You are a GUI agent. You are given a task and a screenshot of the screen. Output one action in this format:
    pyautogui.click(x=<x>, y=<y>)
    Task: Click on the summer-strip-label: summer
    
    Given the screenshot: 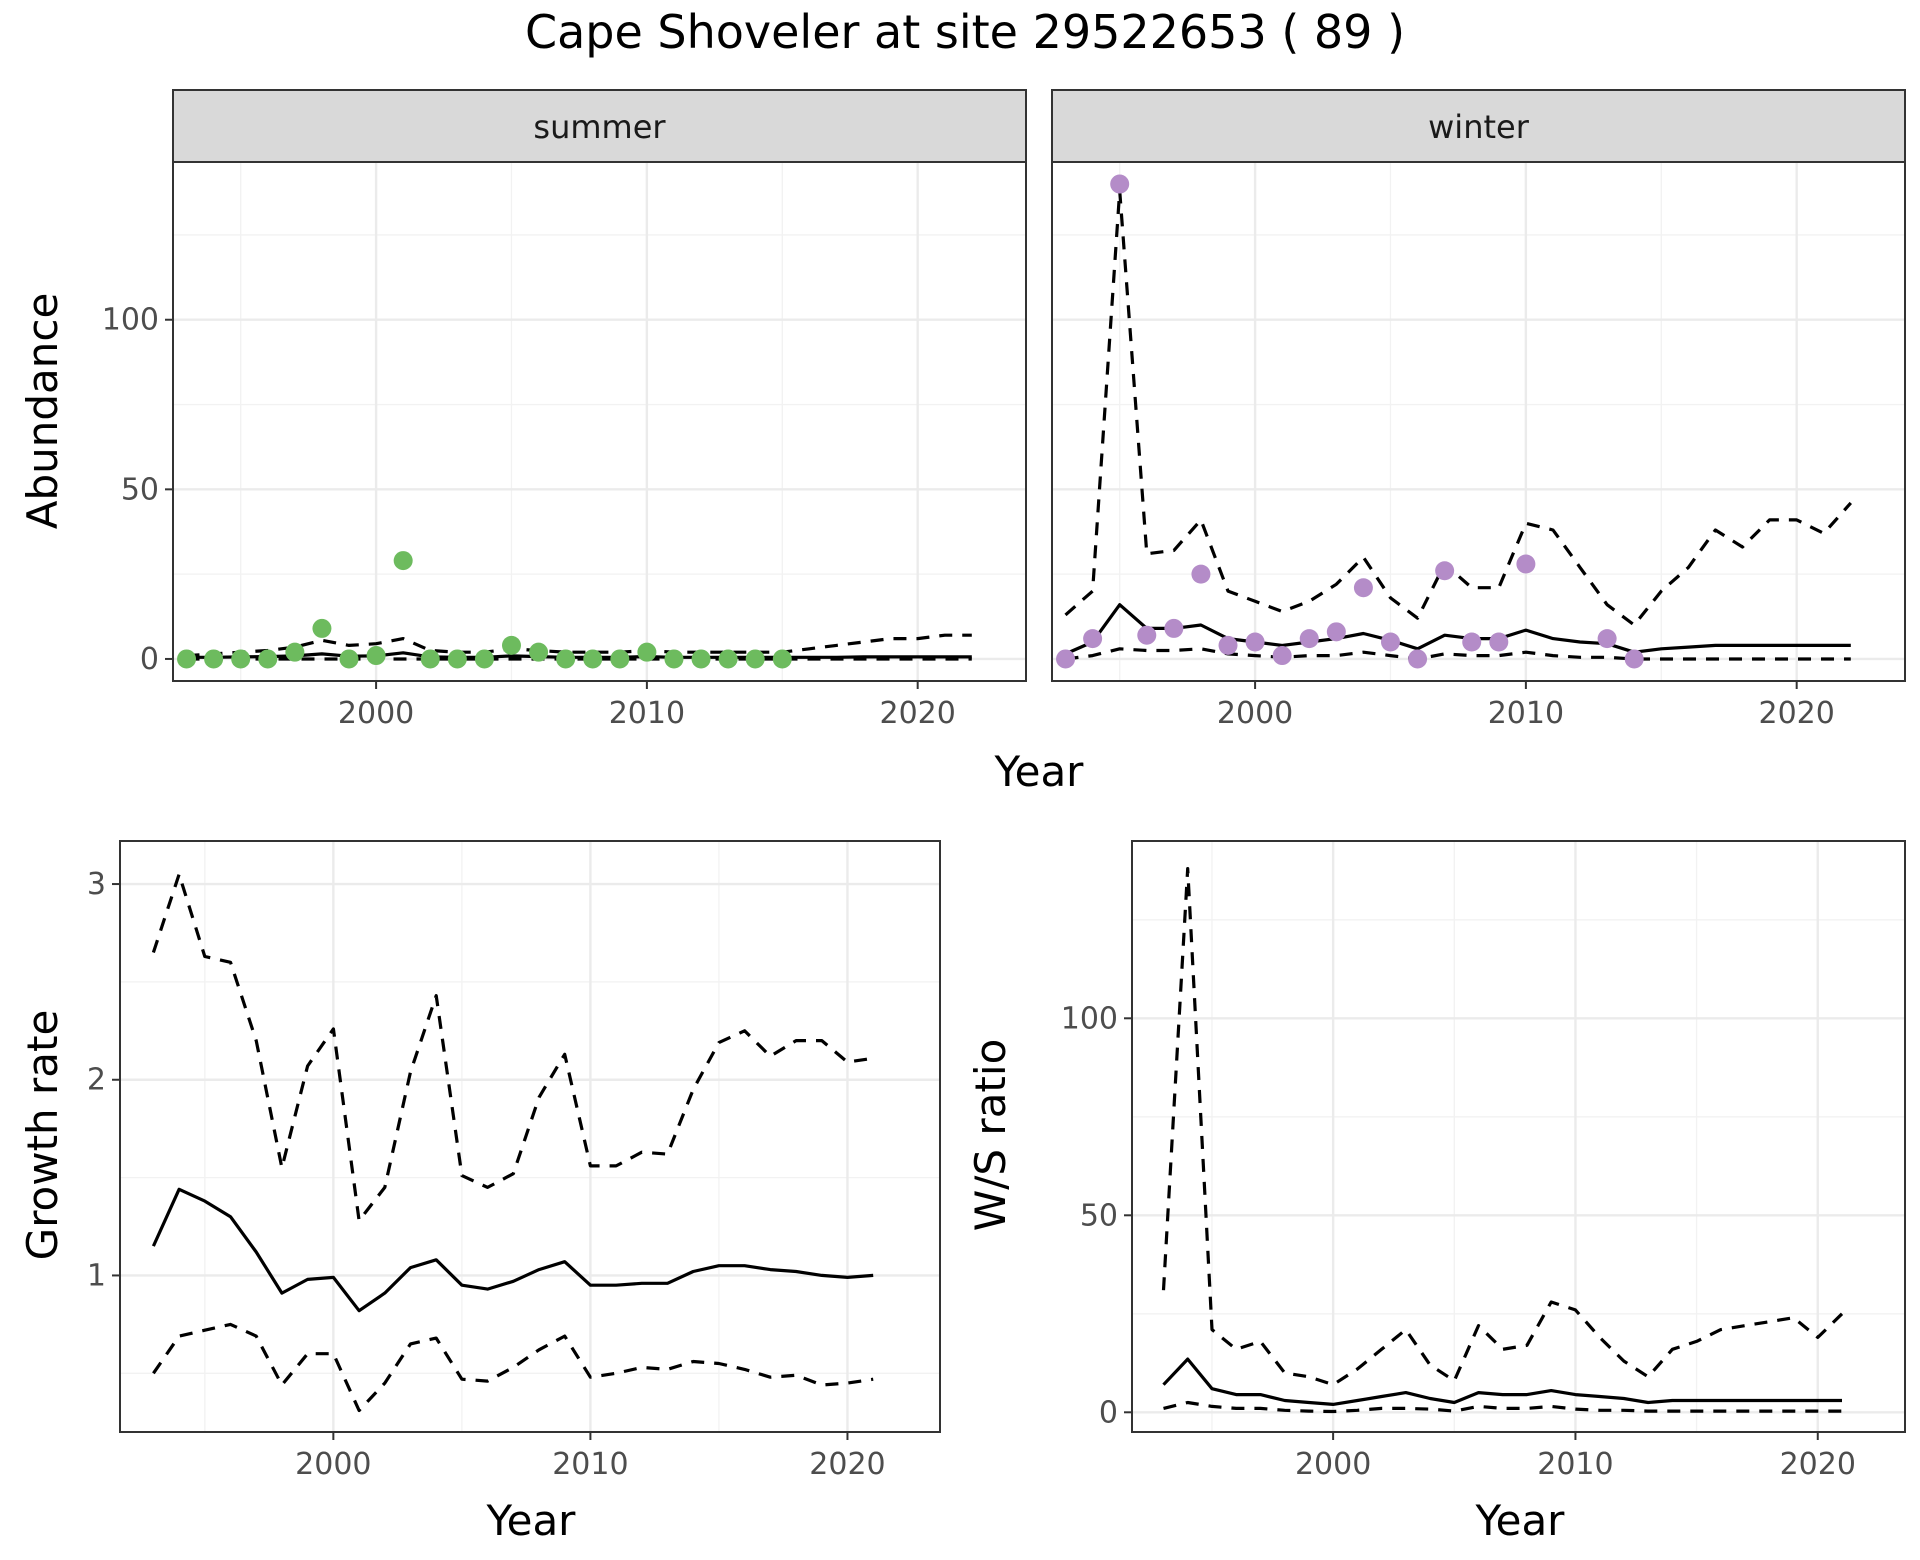 What is the action you would take?
    pyautogui.click(x=599, y=127)
    